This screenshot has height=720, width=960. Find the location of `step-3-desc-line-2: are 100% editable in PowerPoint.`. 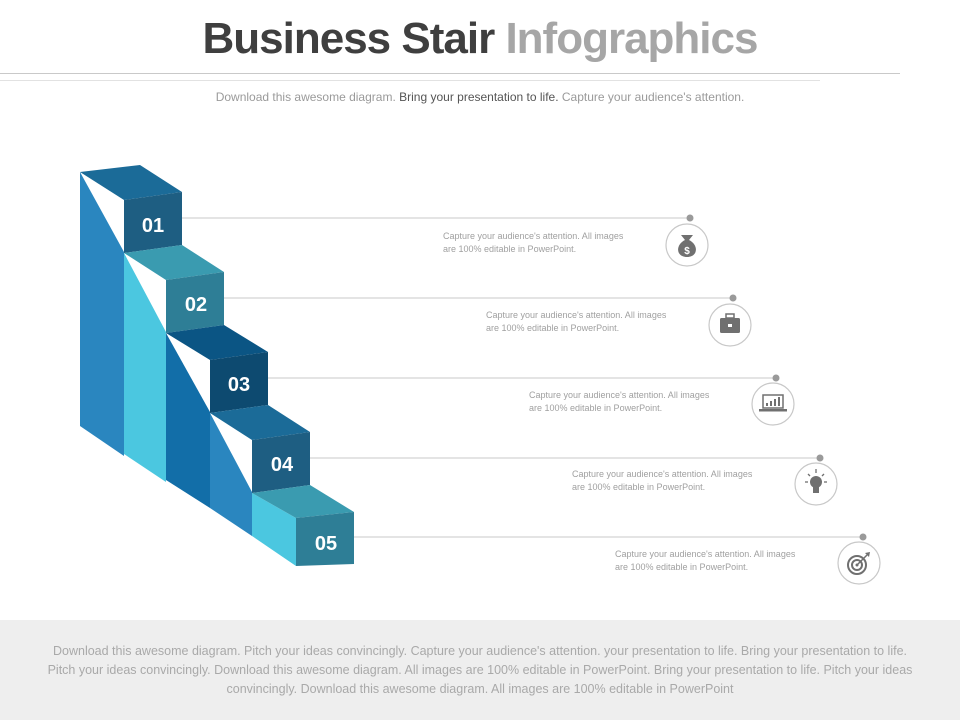

step-3-desc-line-2: are 100% editable in PowerPoint. is located at coordinates (595, 408).